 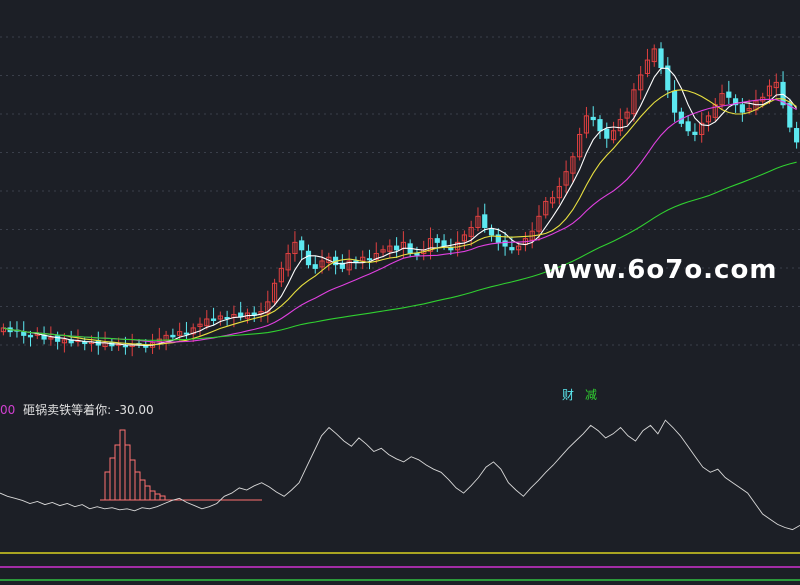 What do you see at coordinates (400, 566) in the screenshot?
I see `reference-lines` at bounding box center [400, 566].